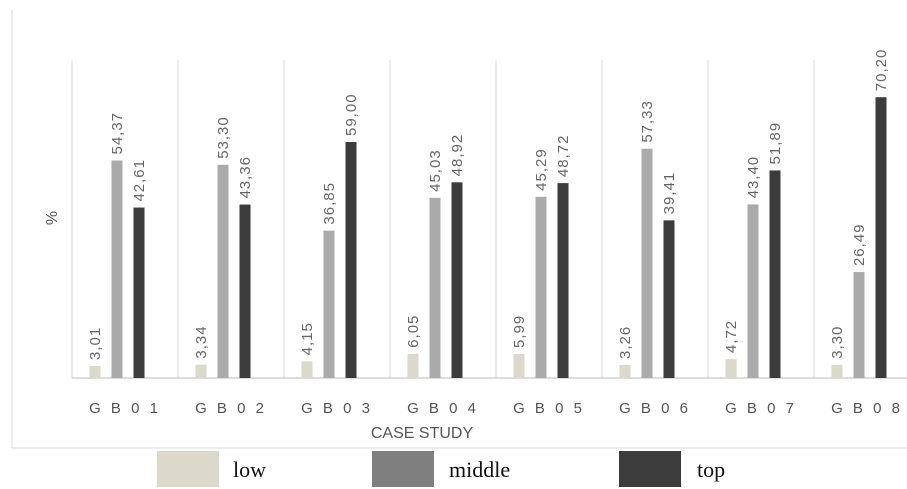 This screenshot has height=489, width=907. I want to click on data-label-top-gb06: 39,41, so click(669, 193).